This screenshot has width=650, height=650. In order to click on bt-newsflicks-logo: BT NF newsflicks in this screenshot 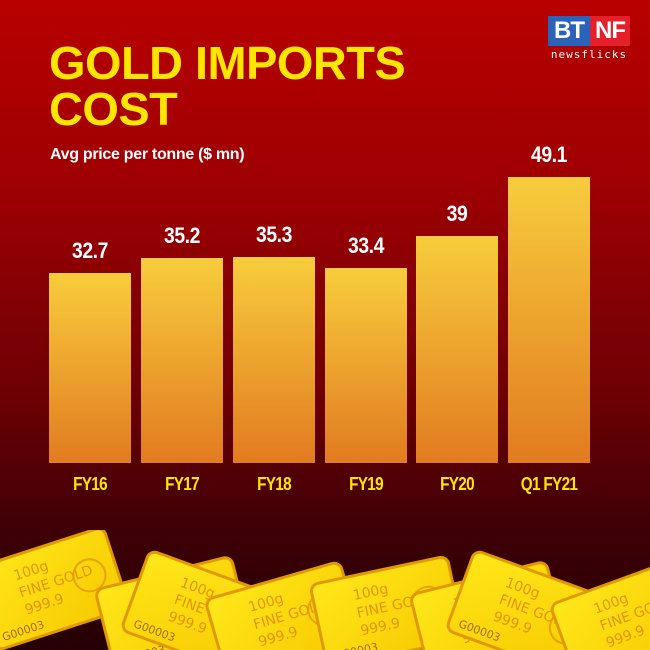, I will do `click(589, 38)`.